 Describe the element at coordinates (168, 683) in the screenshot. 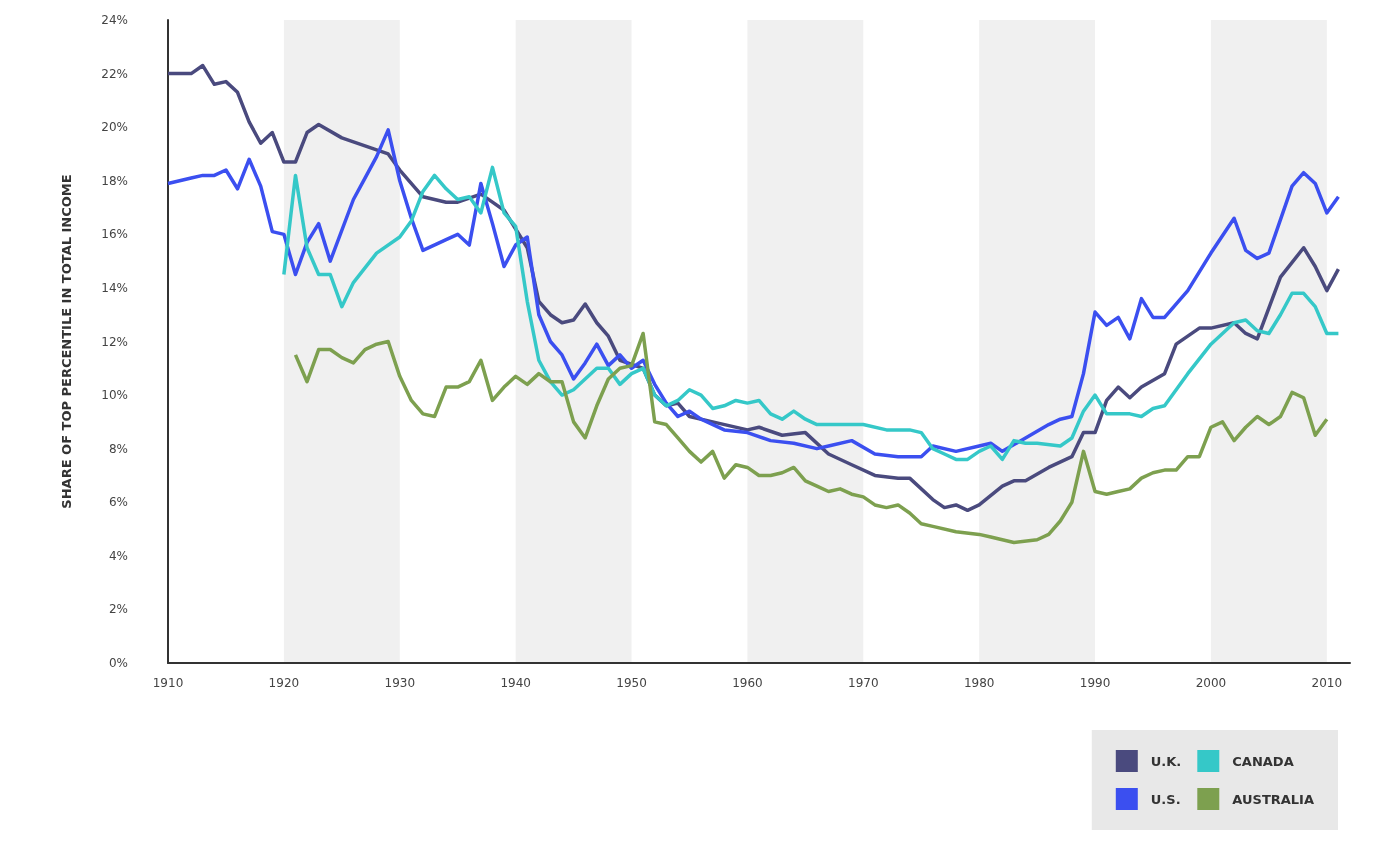

I see `x-tick-label: 1910` at that location.